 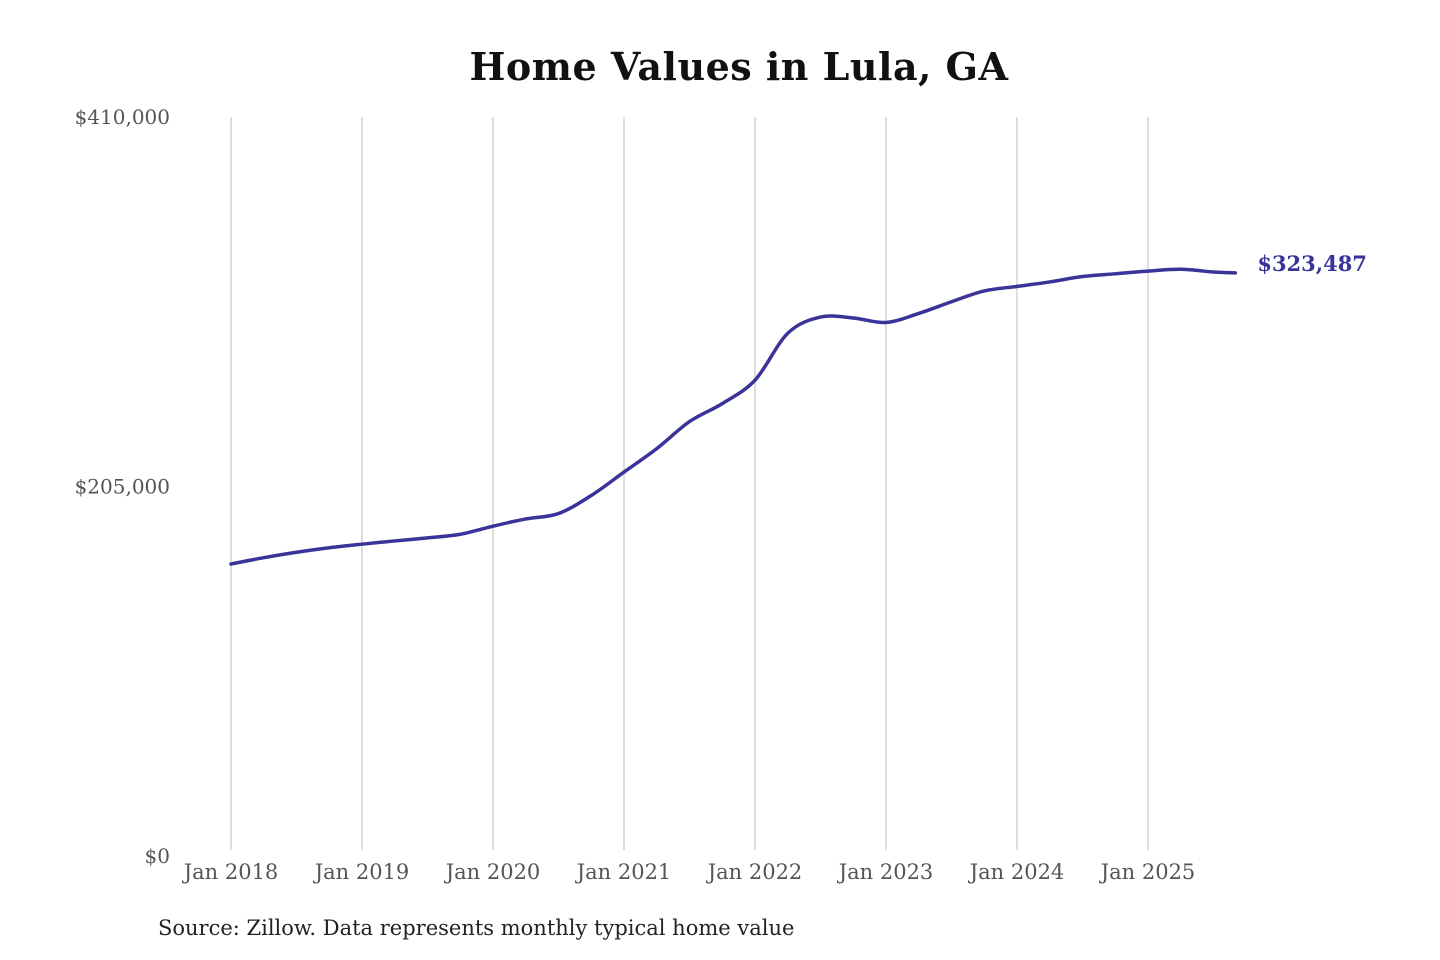 What do you see at coordinates (361, 872) in the screenshot?
I see `x-tick-label: Jan 2019` at bounding box center [361, 872].